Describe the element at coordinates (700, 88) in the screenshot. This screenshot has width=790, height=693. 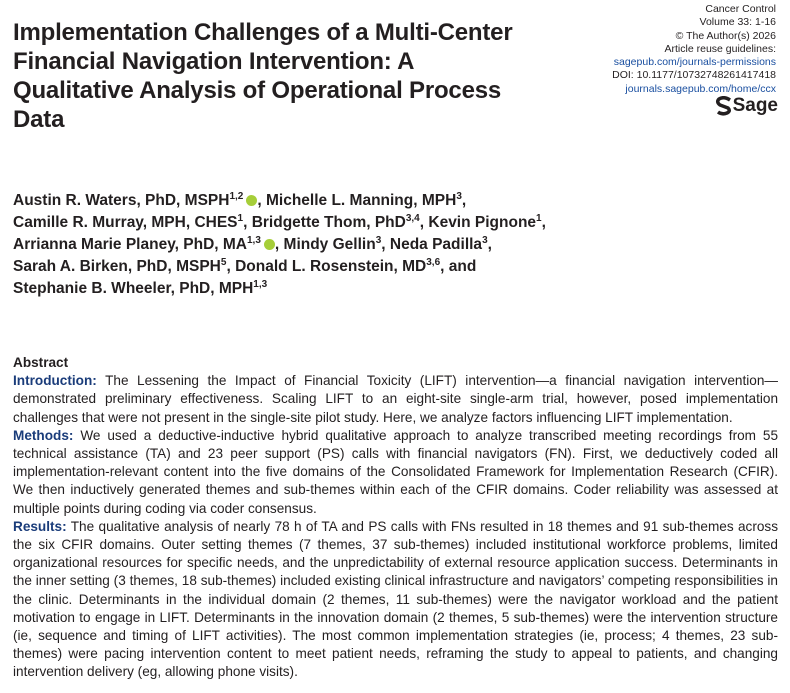
I see `journal-link: journals.sagepub.com/home/ccx` at that location.